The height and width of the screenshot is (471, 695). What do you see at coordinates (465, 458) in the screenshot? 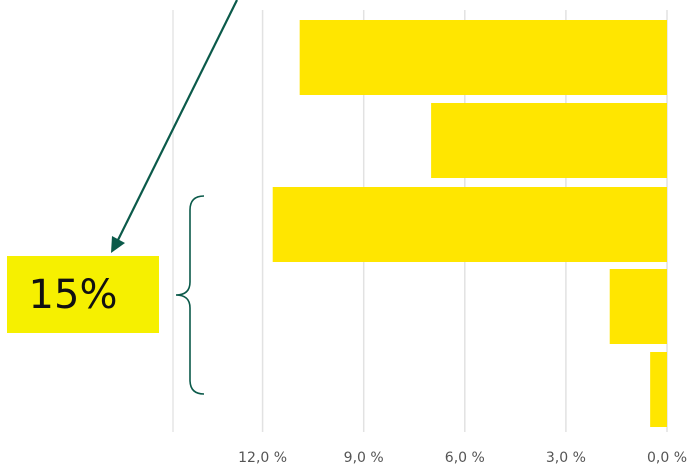
I see `x-tick-label: 6,0 %` at bounding box center [465, 458].